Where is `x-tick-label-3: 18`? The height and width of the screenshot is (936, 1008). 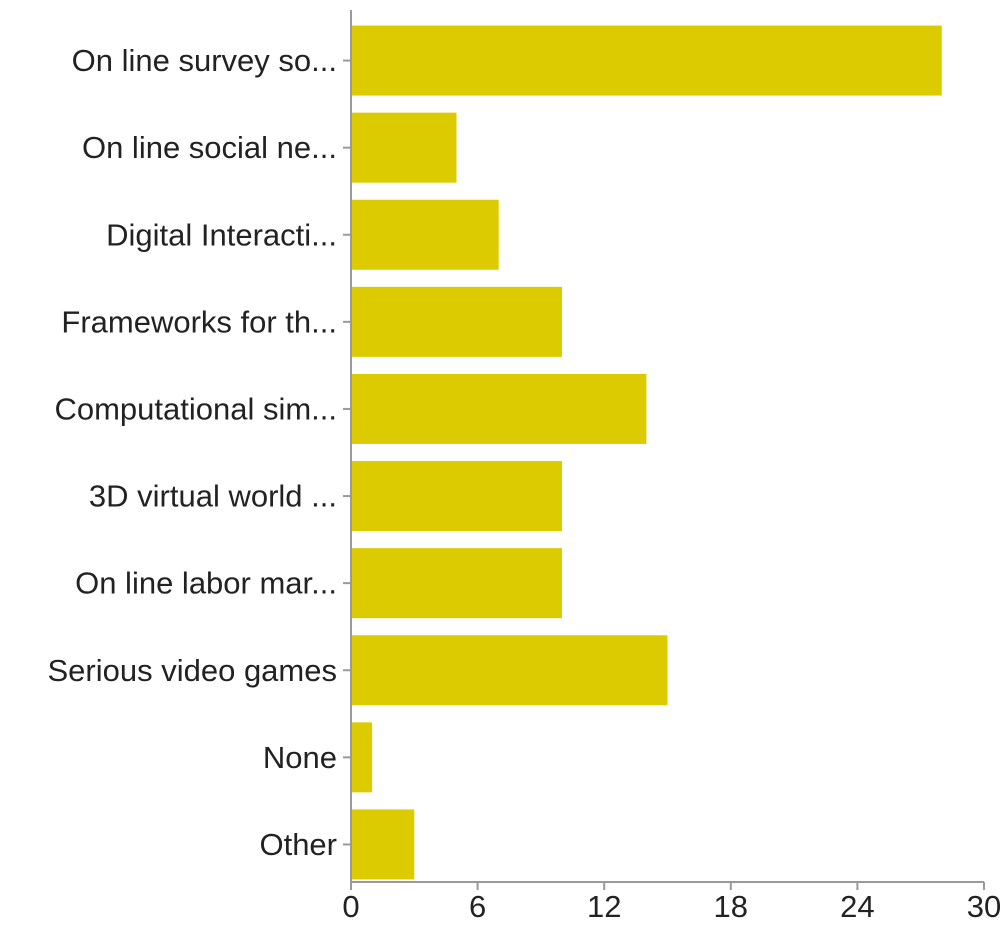
x-tick-label-3: 18 is located at coordinates (731, 906).